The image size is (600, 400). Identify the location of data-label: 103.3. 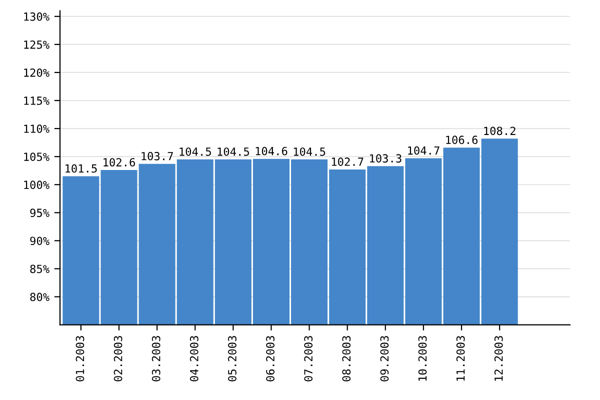
(386, 158).